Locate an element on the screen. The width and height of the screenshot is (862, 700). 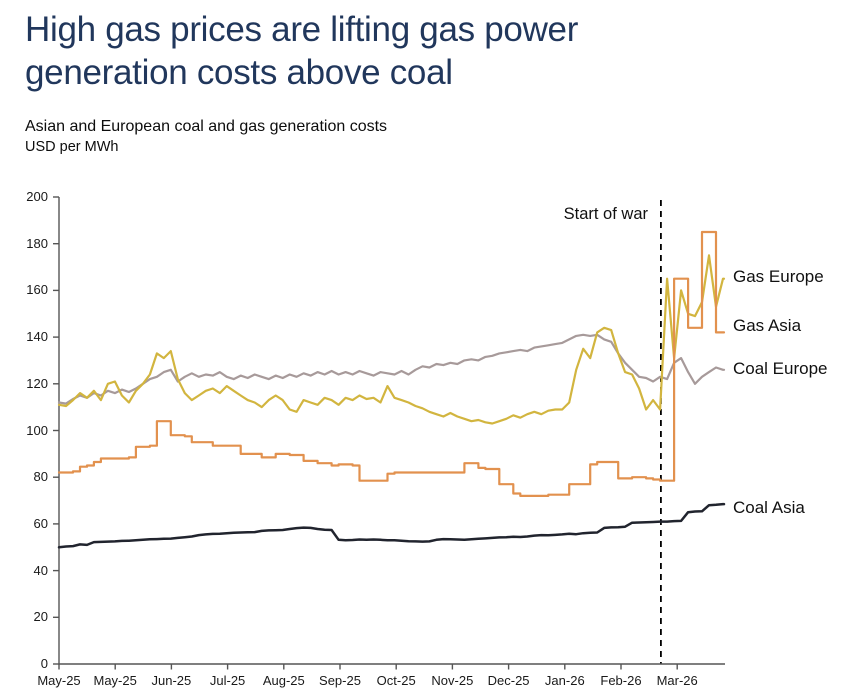
x-tick-label: Aug-25 is located at coordinates (283, 680).